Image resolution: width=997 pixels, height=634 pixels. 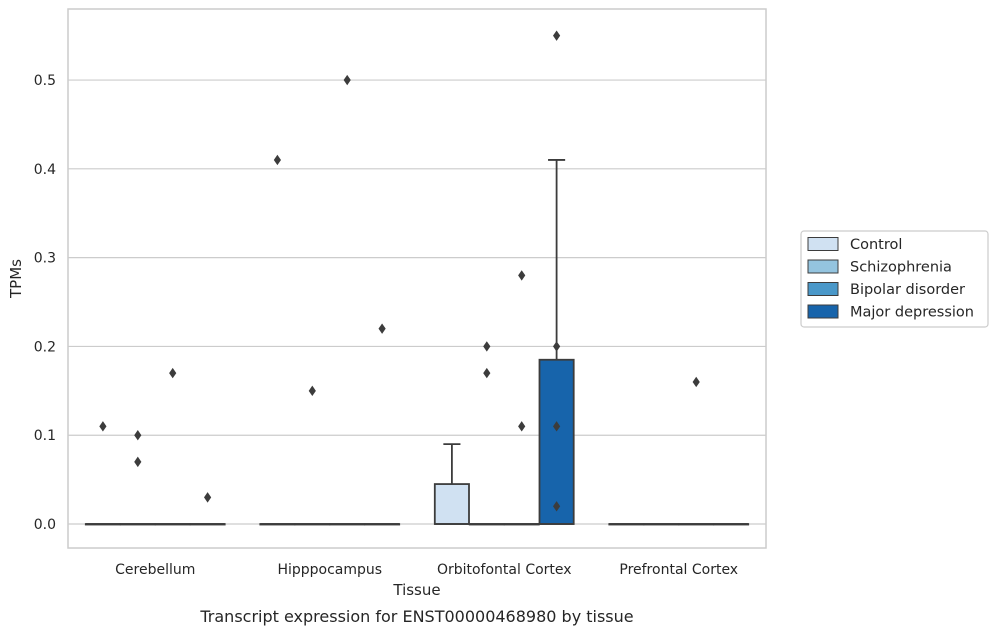 I want to click on y-tick-label: 0.4, so click(x=45, y=170).